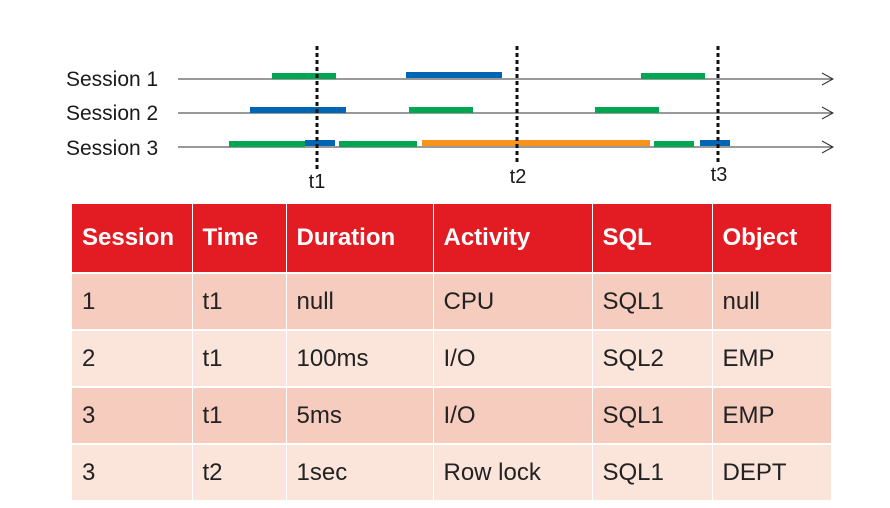 The width and height of the screenshot is (890, 508). I want to click on cell-duration: 1sec, so click(360, 471).